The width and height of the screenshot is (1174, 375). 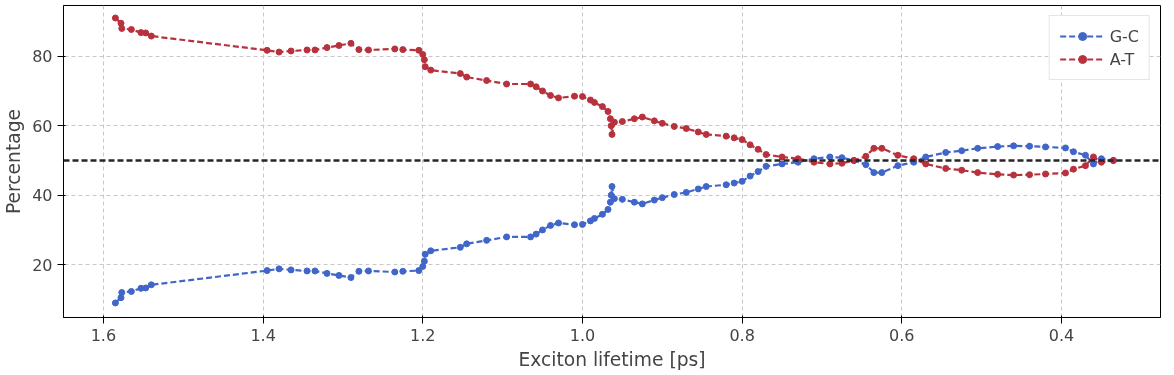 I want to click on x-tick-label: 1.6, so click(x=103, y=335).